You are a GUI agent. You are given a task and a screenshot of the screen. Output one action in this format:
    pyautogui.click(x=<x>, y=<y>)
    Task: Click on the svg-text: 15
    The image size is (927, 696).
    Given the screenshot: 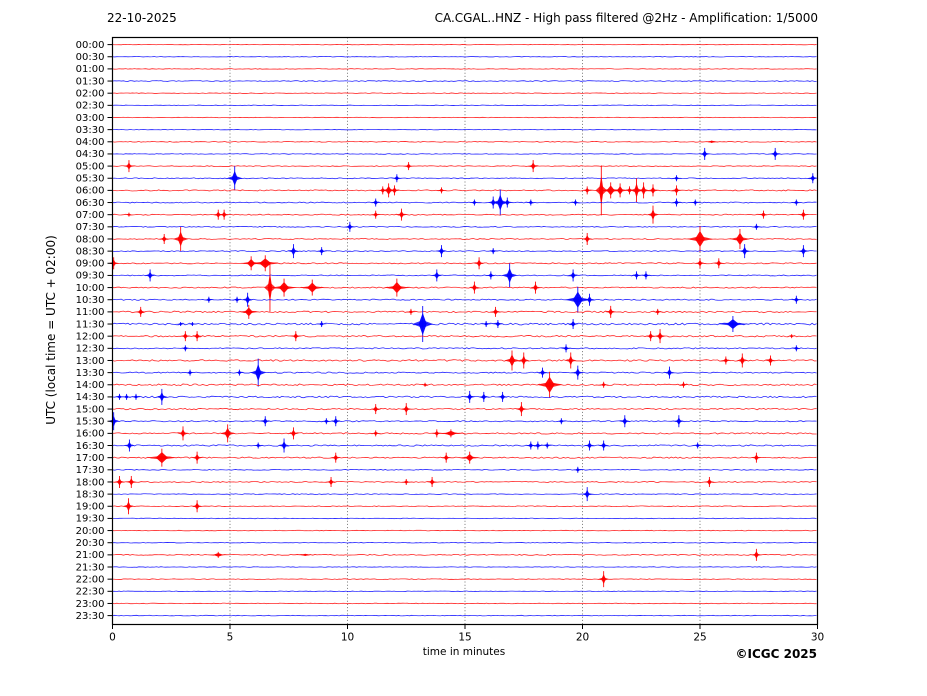 What is the action you would take?
    pyautogui.click(x=464, y=638)
    